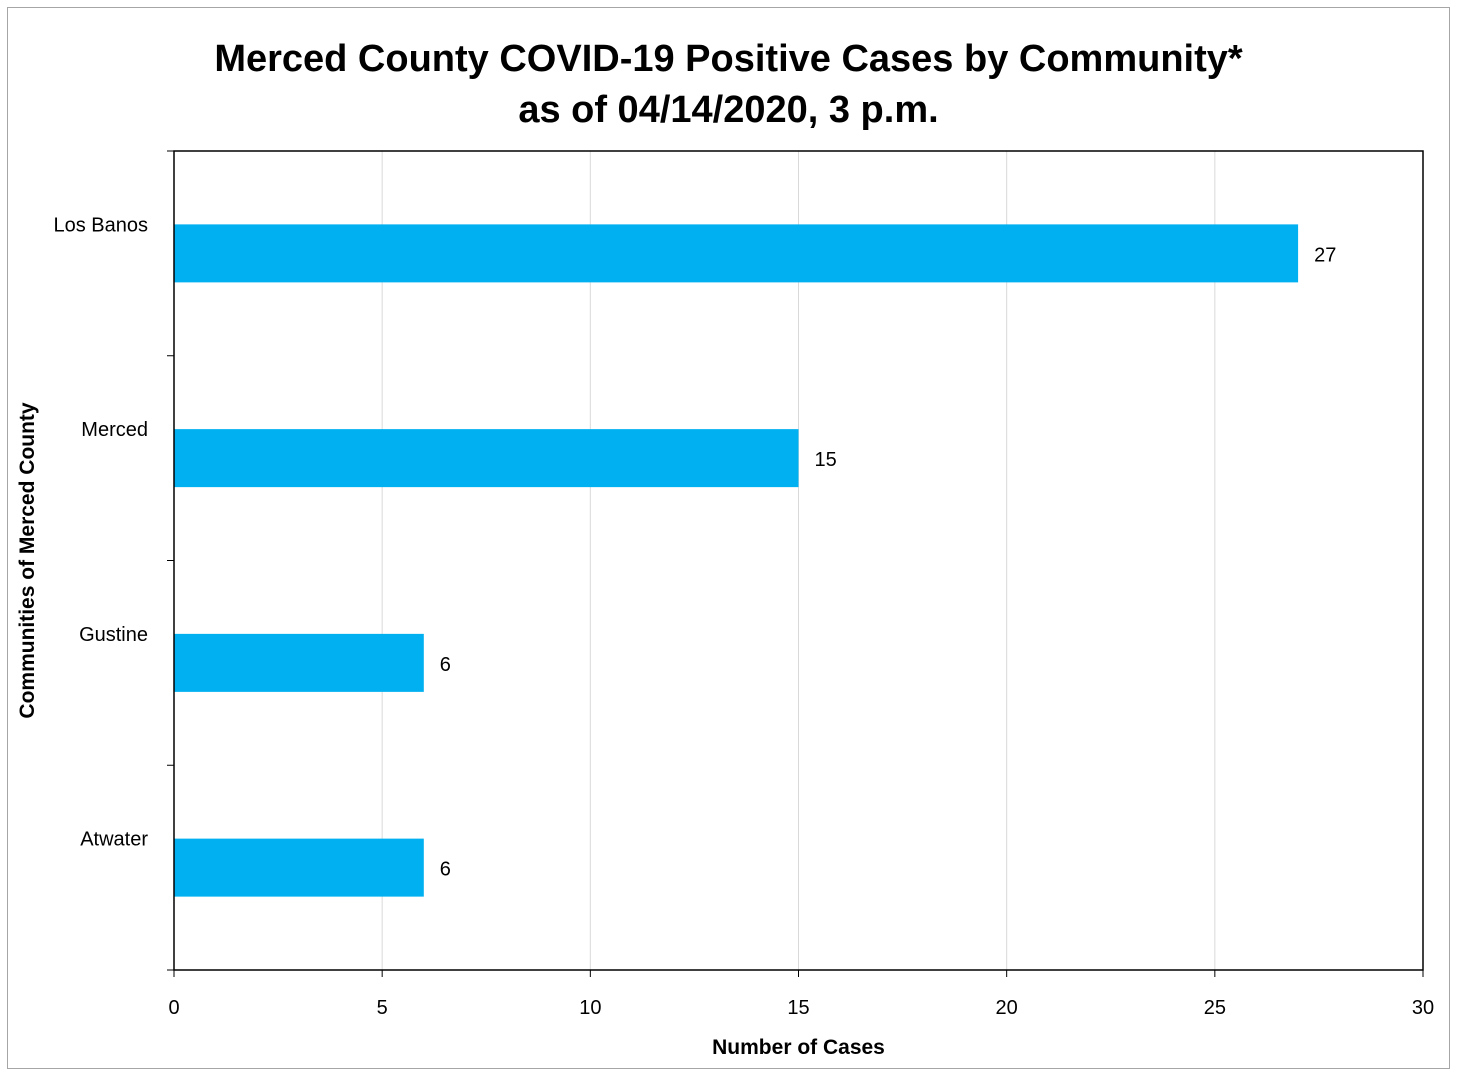 This screenshot has width=1458, height=1073. I want to click on y-axis-label: Communities of Merced County, so click(27, 560).